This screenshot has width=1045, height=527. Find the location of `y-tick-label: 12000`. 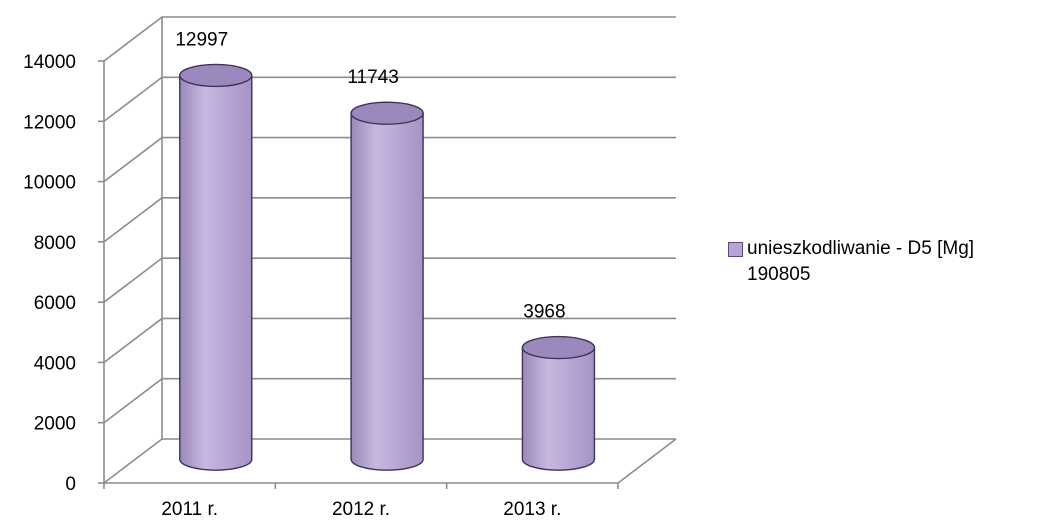

y-tick-label: 12000 is located at coordinates (49, 122).